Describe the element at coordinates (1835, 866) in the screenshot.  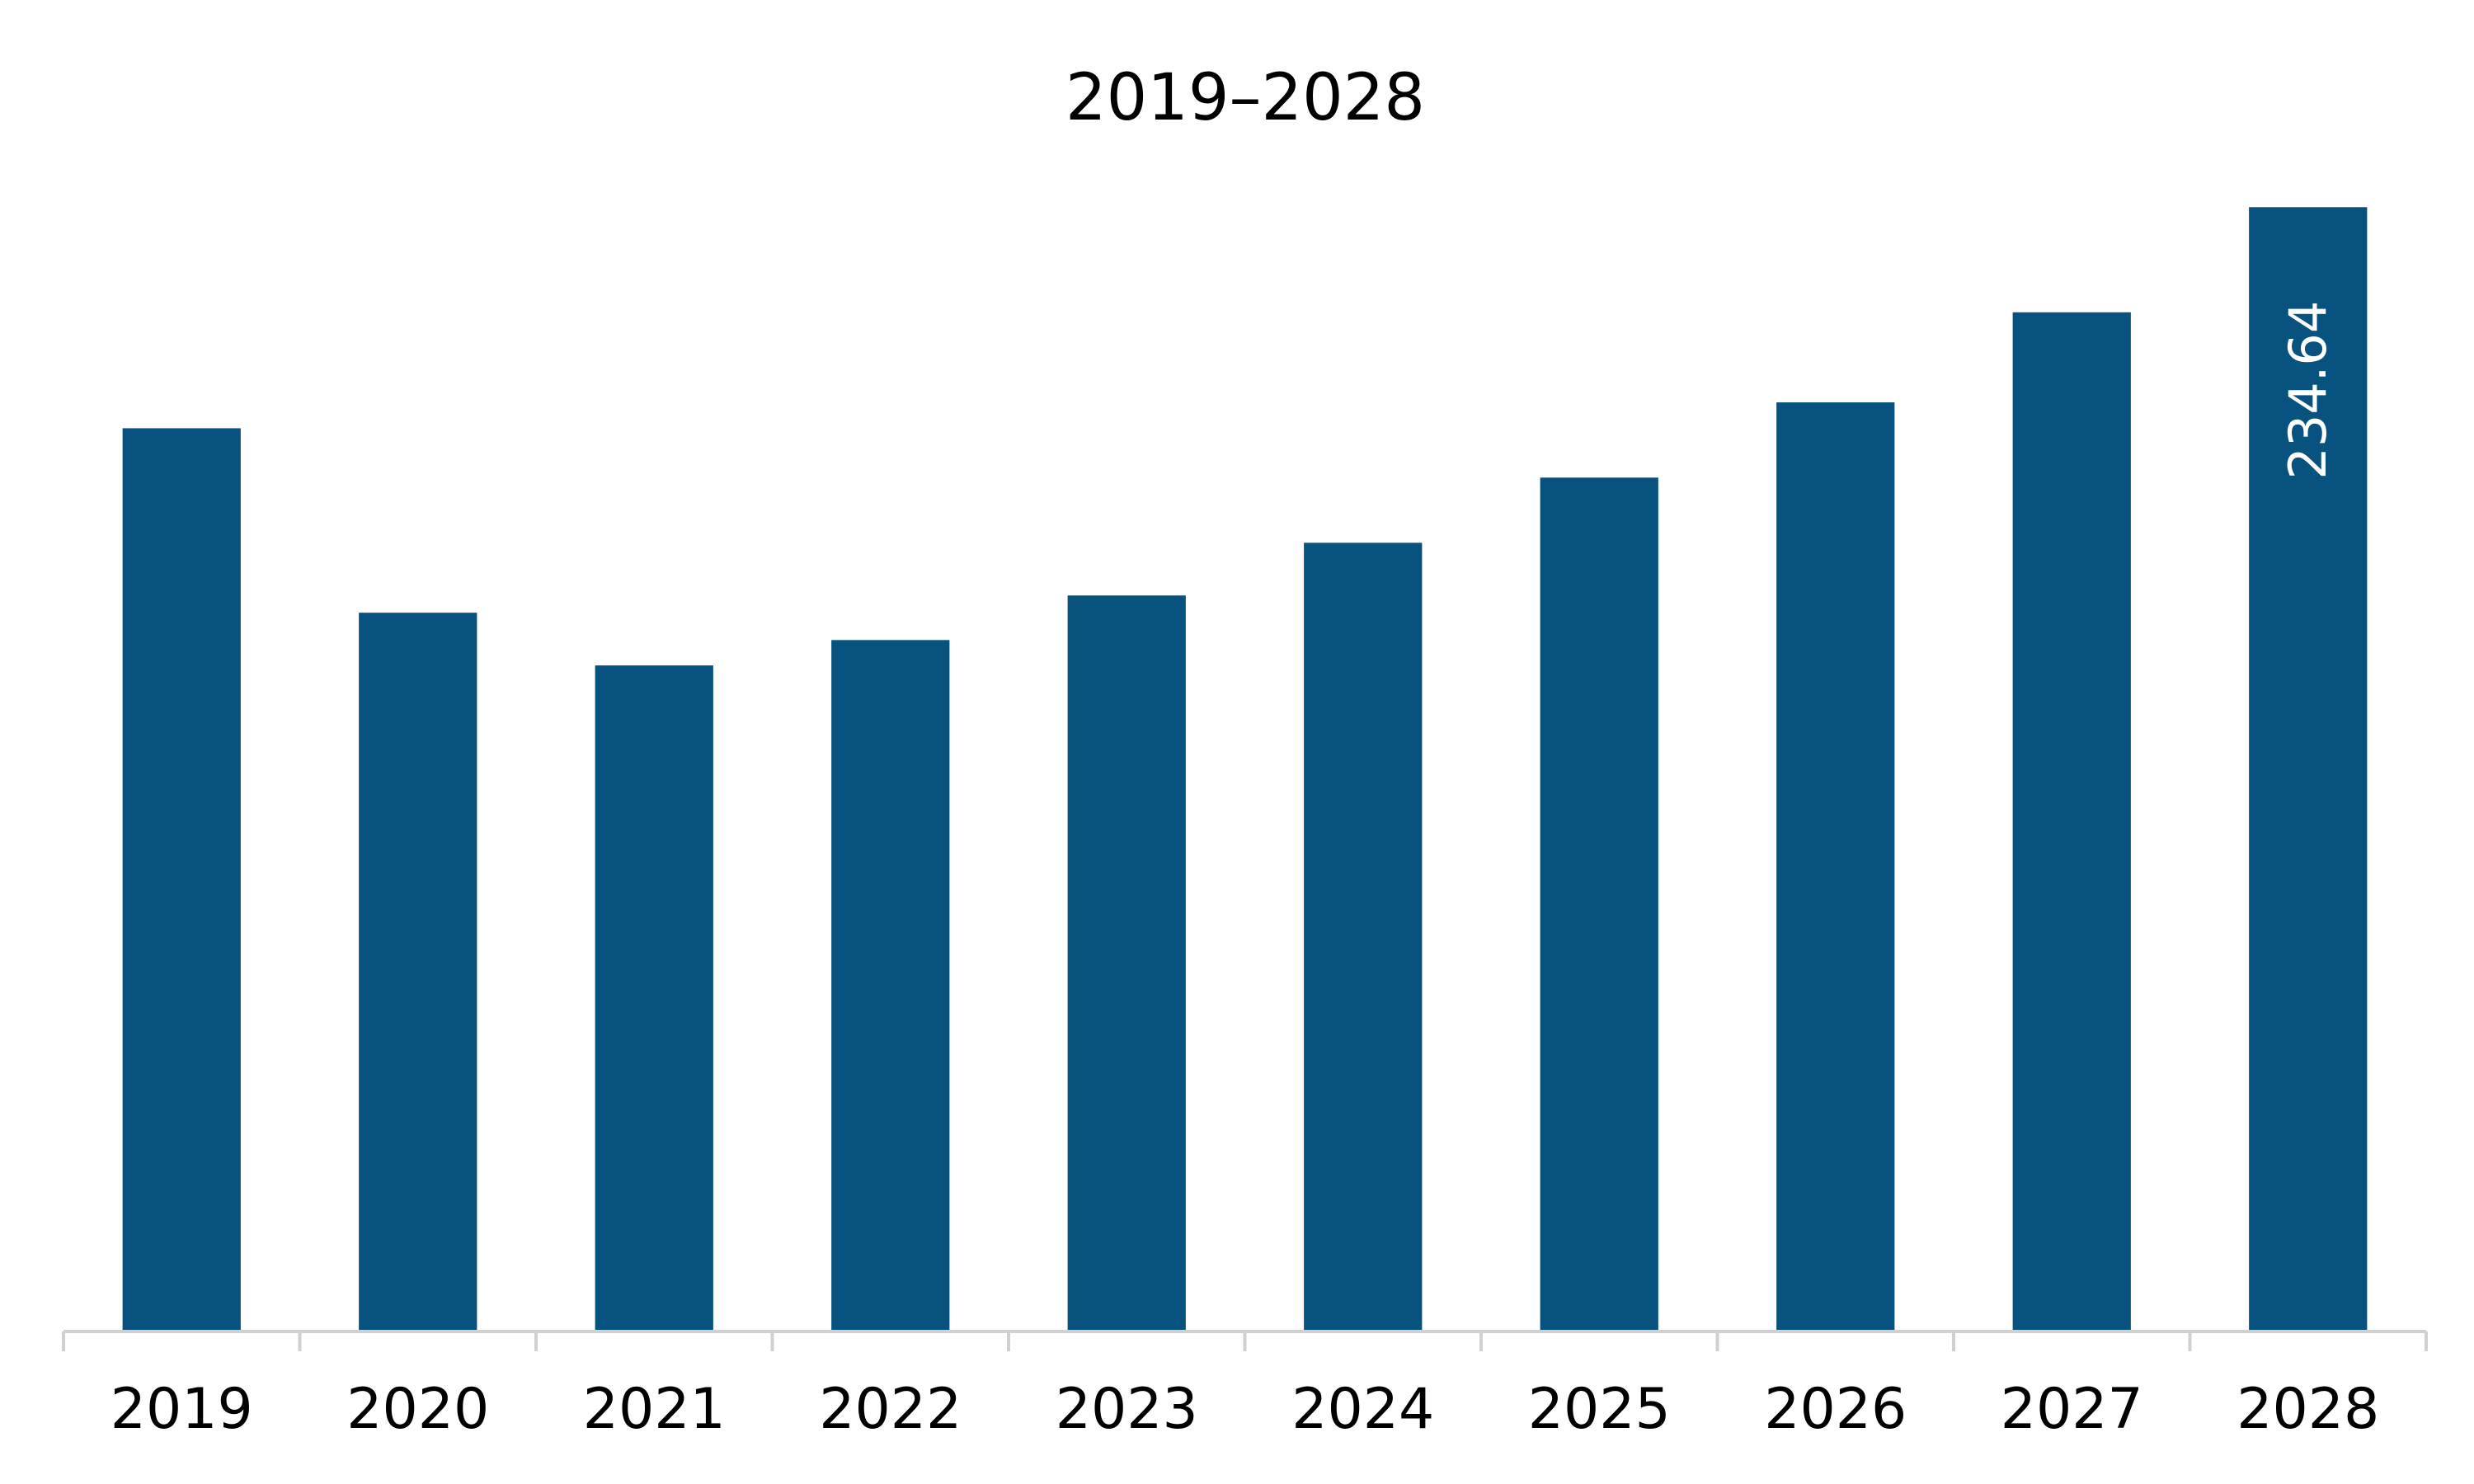
I see `bar-2026` at that location.